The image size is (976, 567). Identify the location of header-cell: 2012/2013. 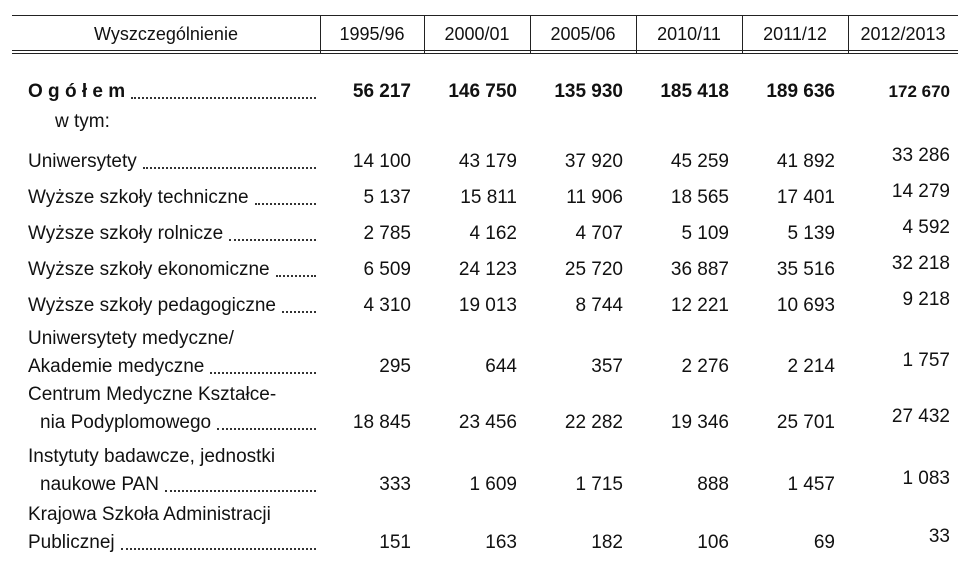
(903, 34).